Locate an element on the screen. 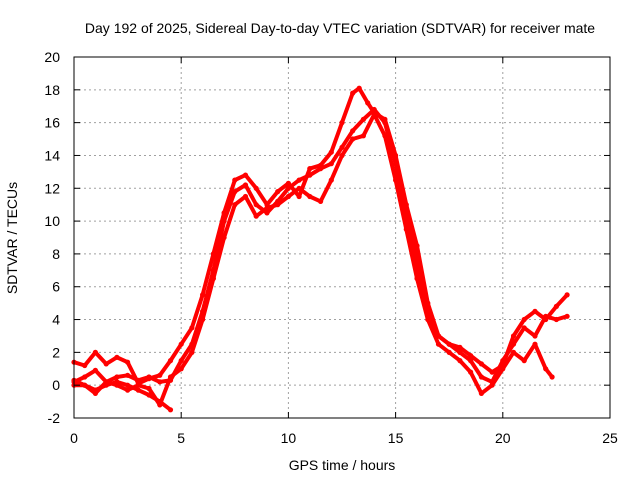  x-tick-label: 5 is located at coordinates (181, 438).